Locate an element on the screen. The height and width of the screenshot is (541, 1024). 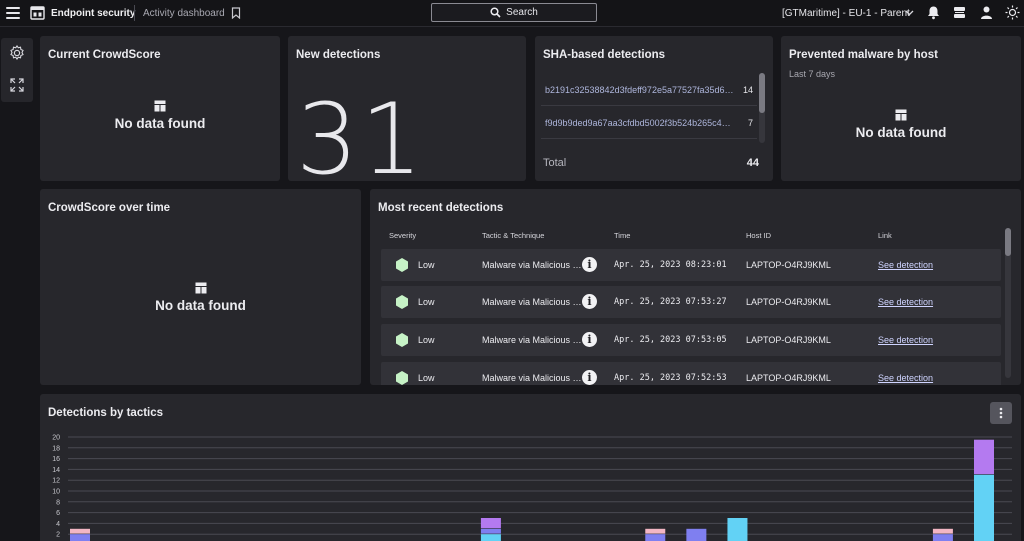
y-tick-label: 20 is located at coordinates (56, 438).